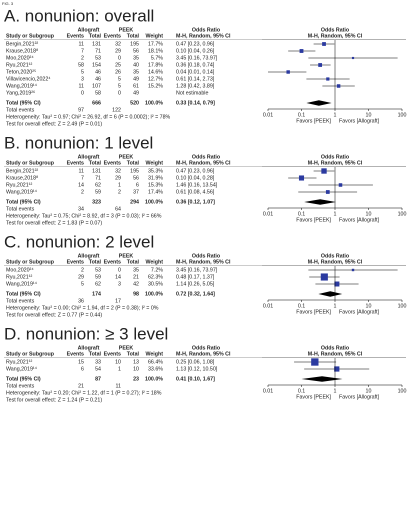 This screenshot has height=505, width=413. What do you see at coordinates (89, 157) in the screenshot?
I see `group-header: Allograft` at bounding box center [89, 157].